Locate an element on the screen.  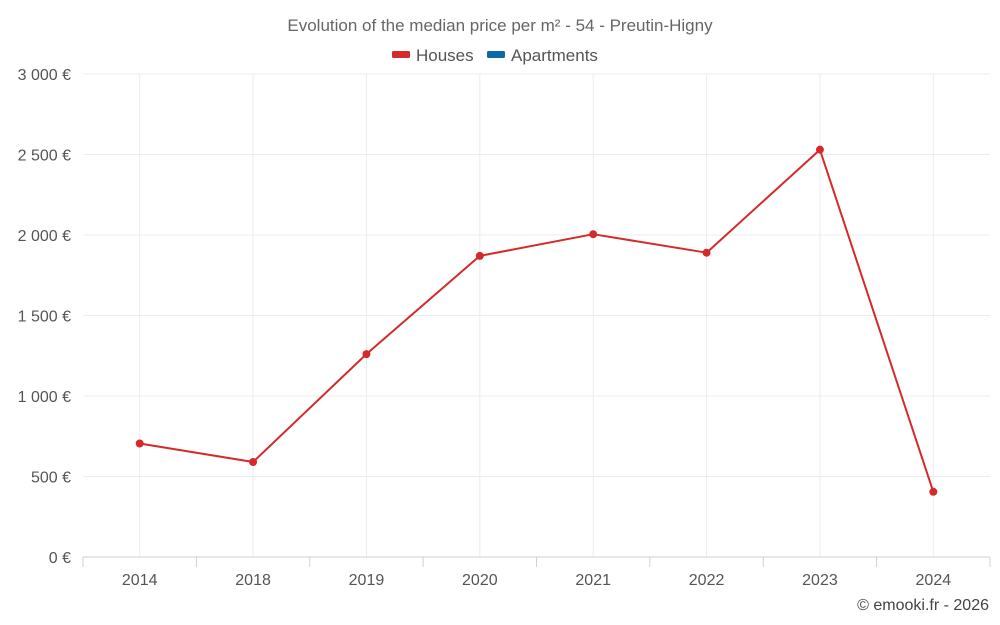
legend-swatch-apartments is located at coordinates (496, 54).